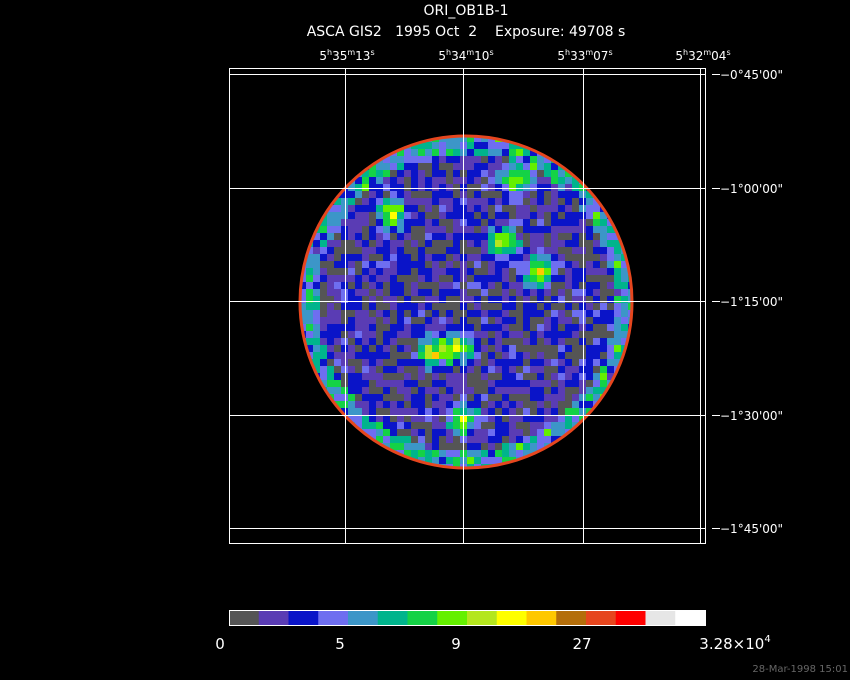 The width and height of the screenshot is (850, 680). What do you see at coordinates (660, 618) in the screenshot?
I see `colorbar-swatch` at bounding box center [660, 618].